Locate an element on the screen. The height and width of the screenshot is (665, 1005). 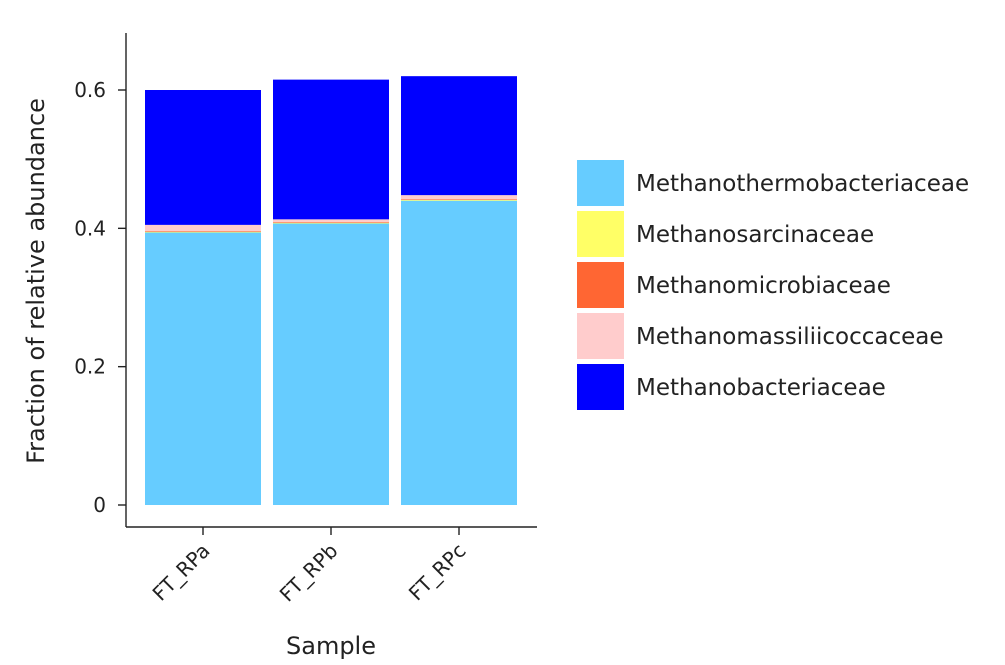
legend-label: Methanobacteriaceae is located at coordinates (761, 388).